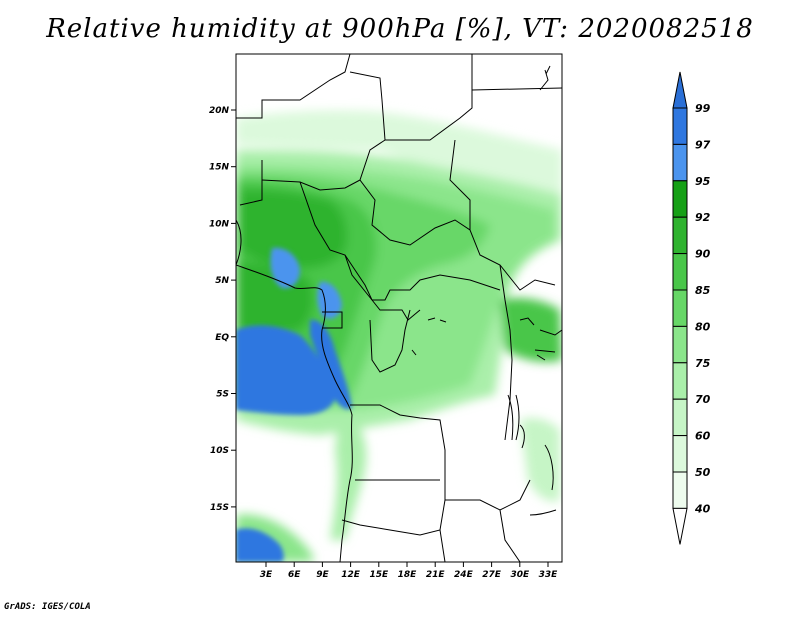 The height and width of the screenshot is (618, 800). Describe the element at coordinates (436, 575) in the screenshot. I see `lon-tick-label: 21E` at that location.